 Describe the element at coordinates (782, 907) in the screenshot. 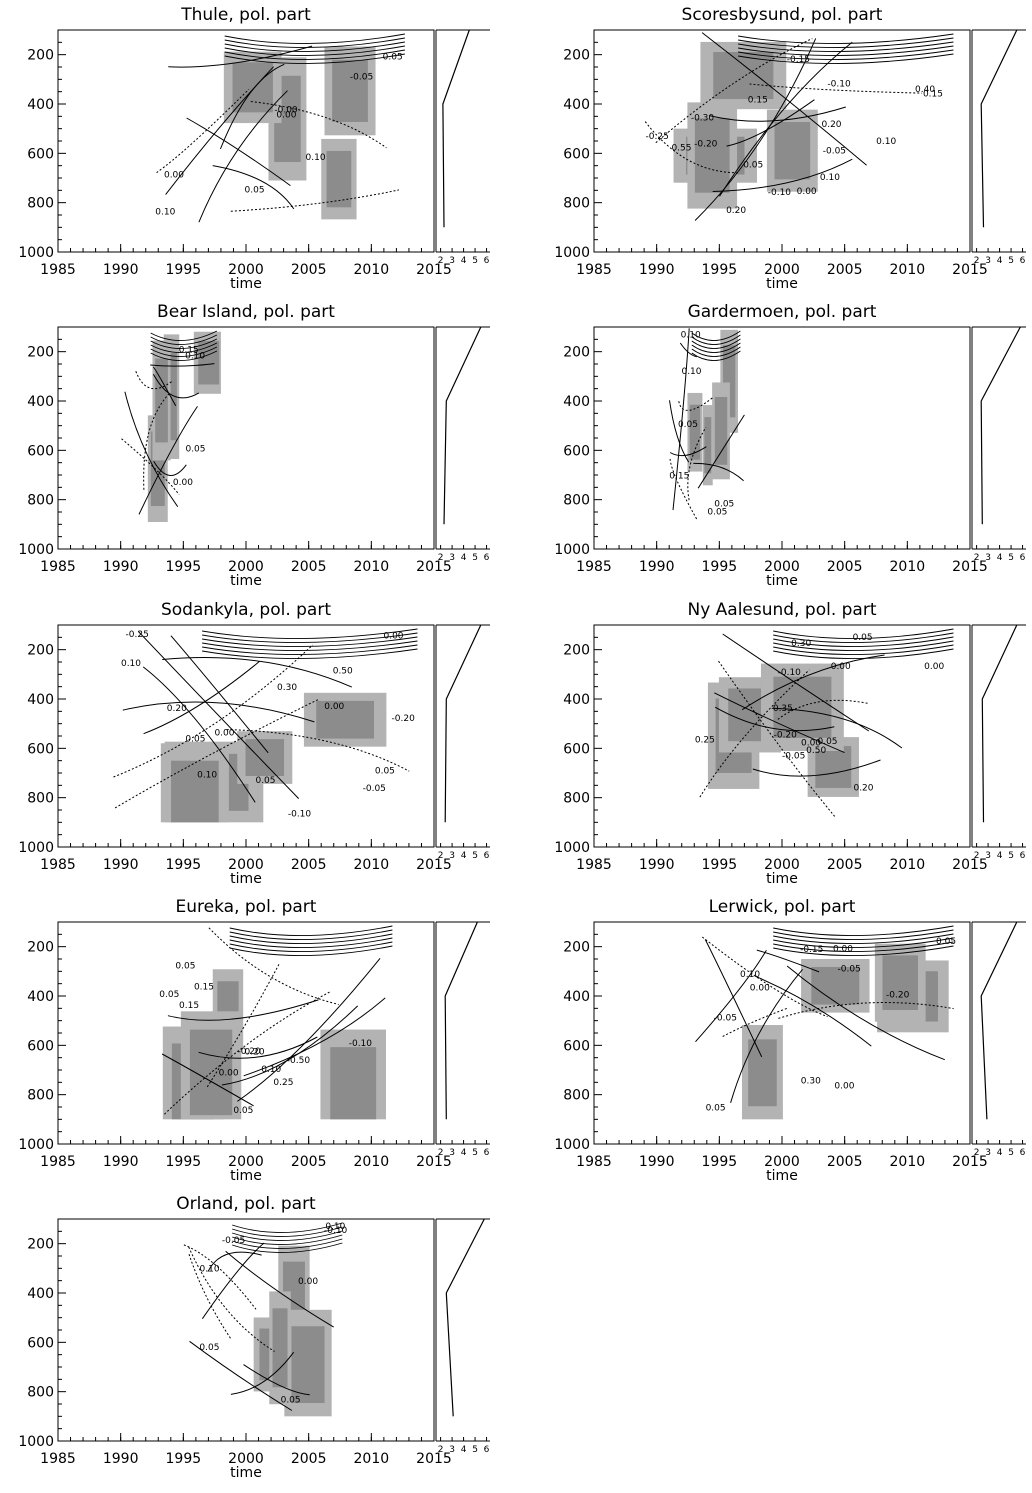

I see `panel-title: Lerwick, pol. part` at that location.